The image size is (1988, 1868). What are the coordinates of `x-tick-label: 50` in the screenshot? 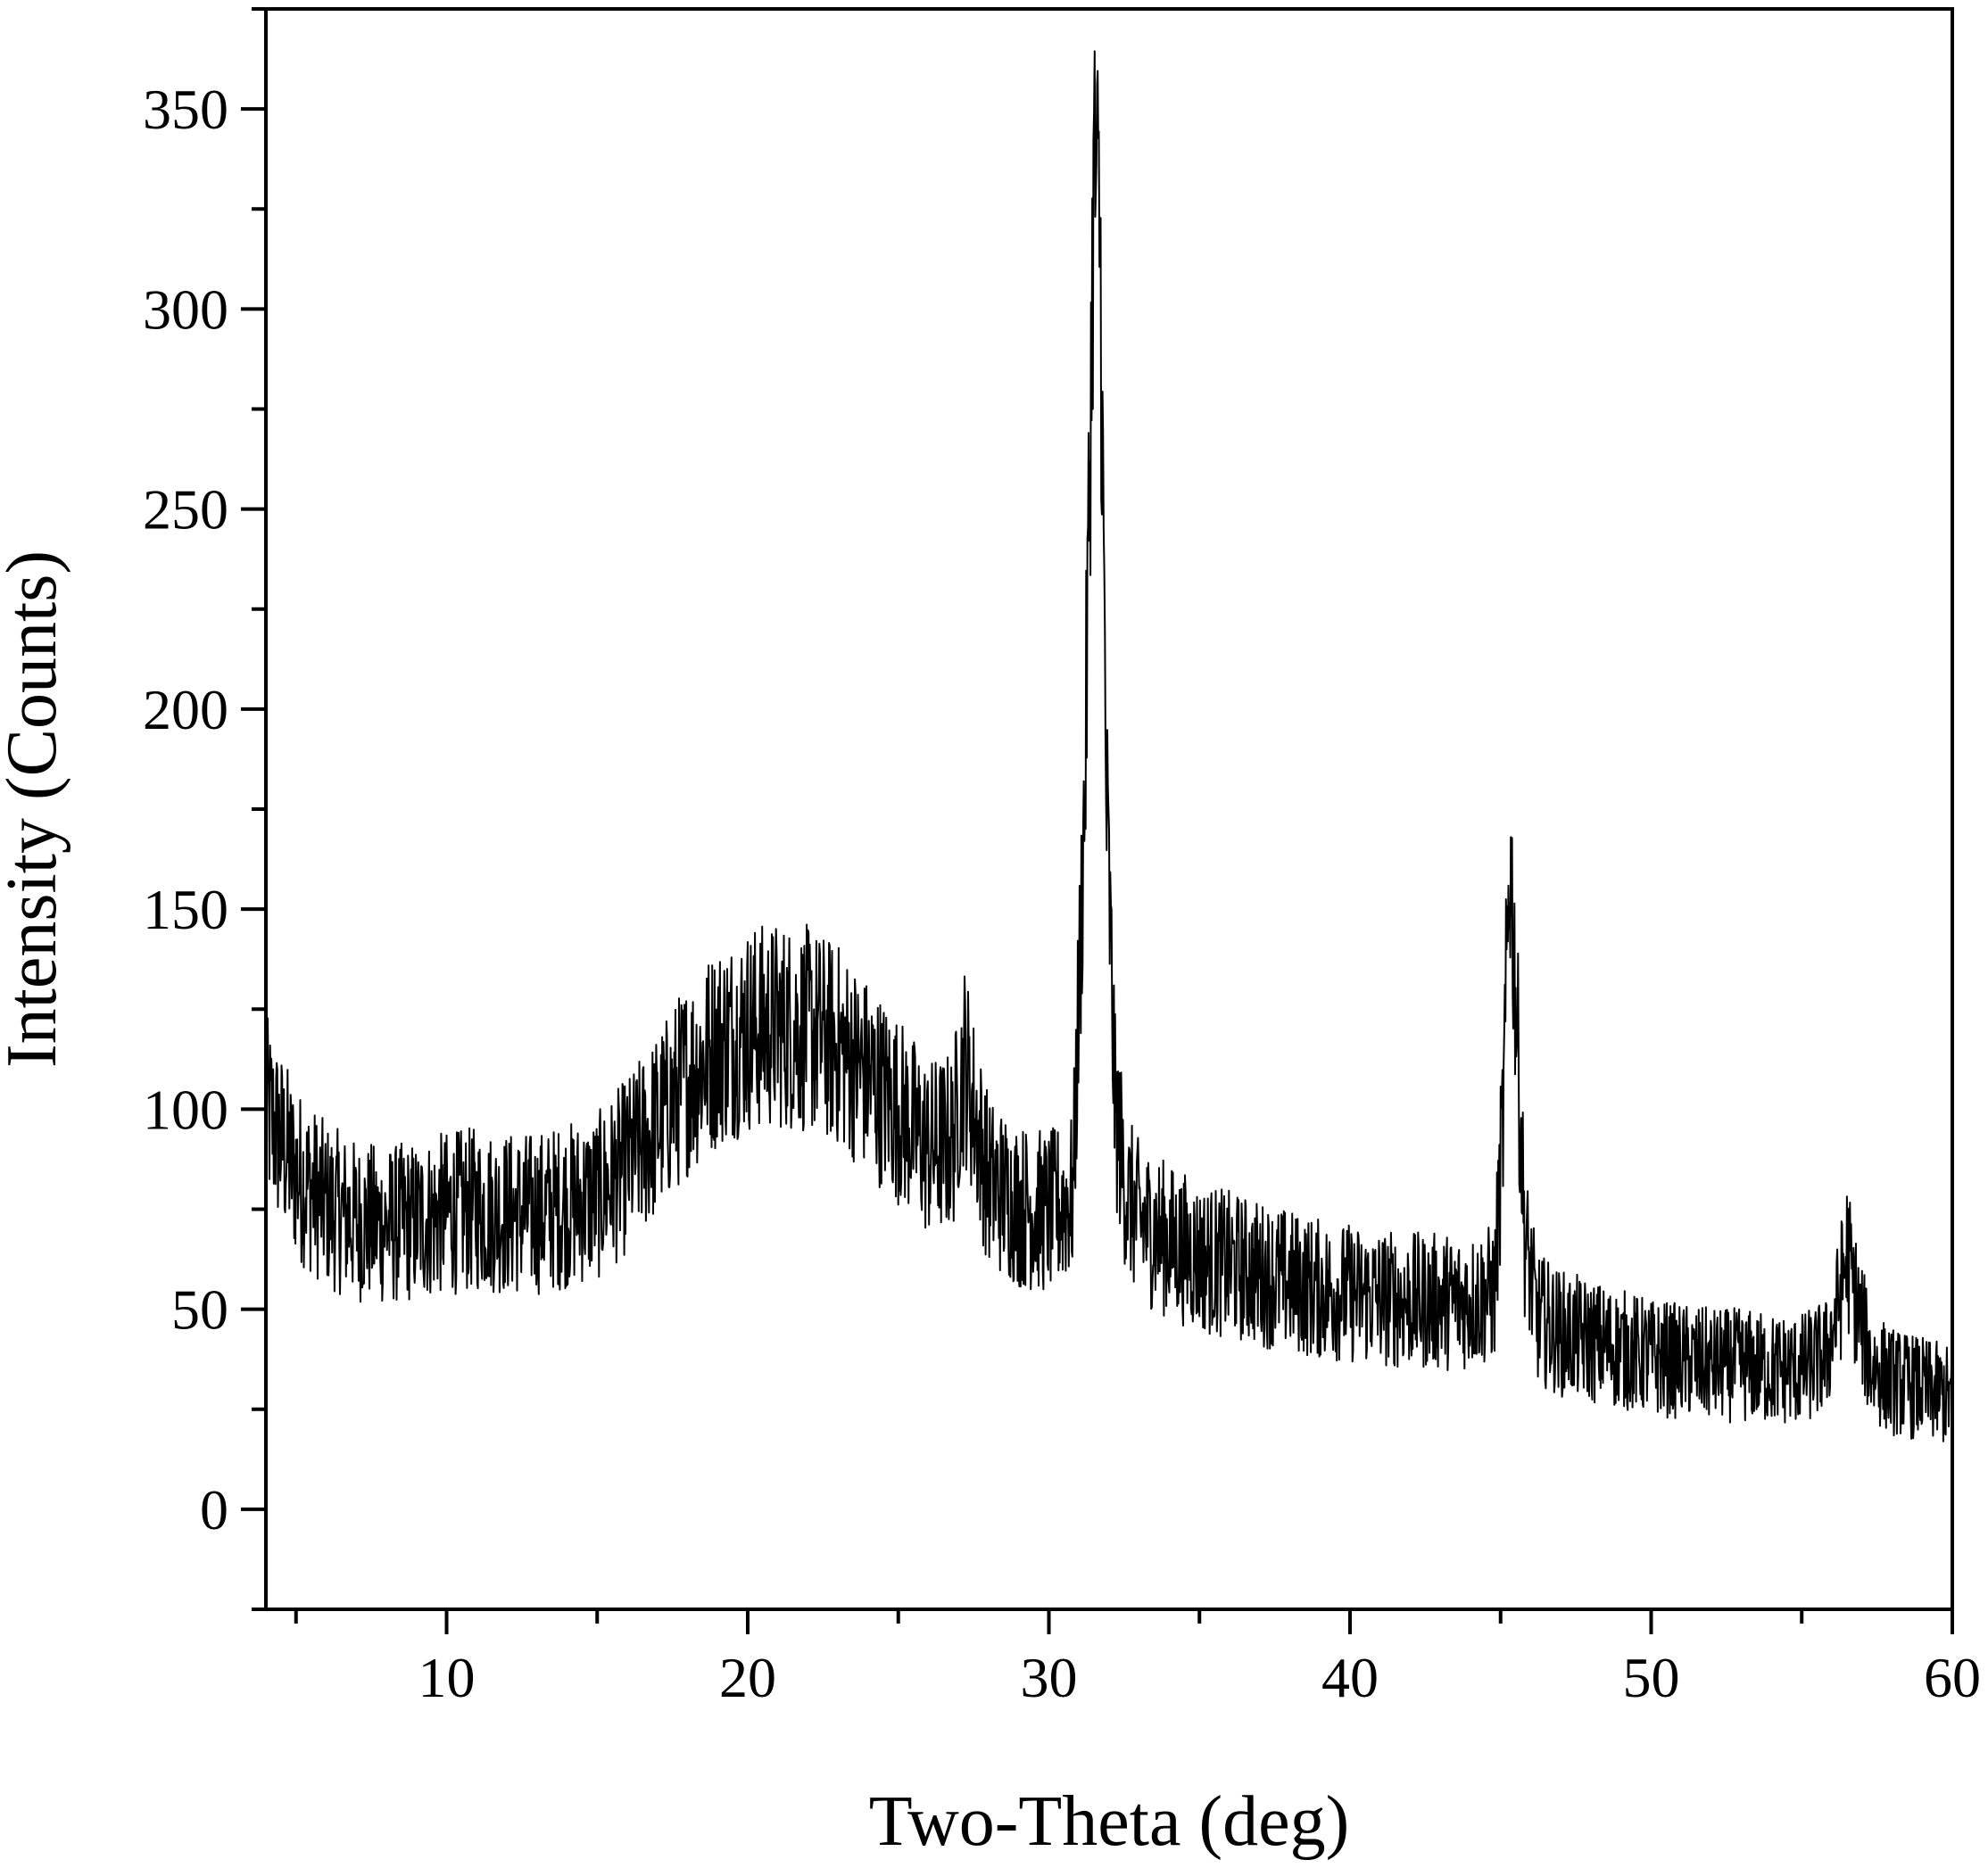 It's located at (1651, 1677).